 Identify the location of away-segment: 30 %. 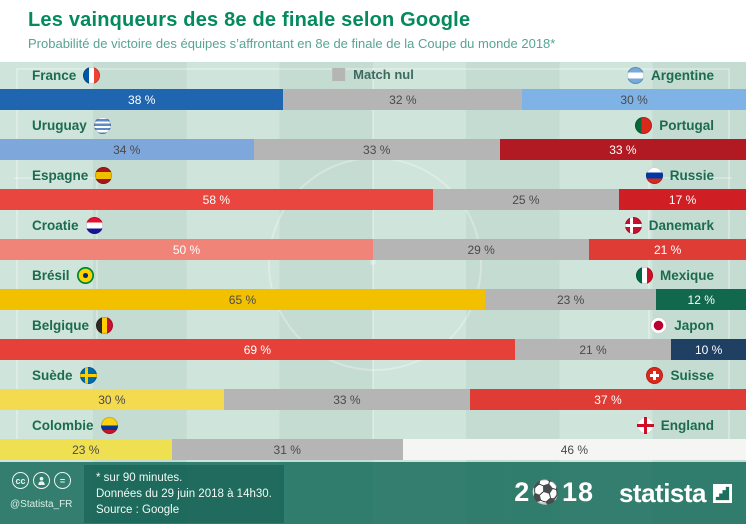
(634, 99).